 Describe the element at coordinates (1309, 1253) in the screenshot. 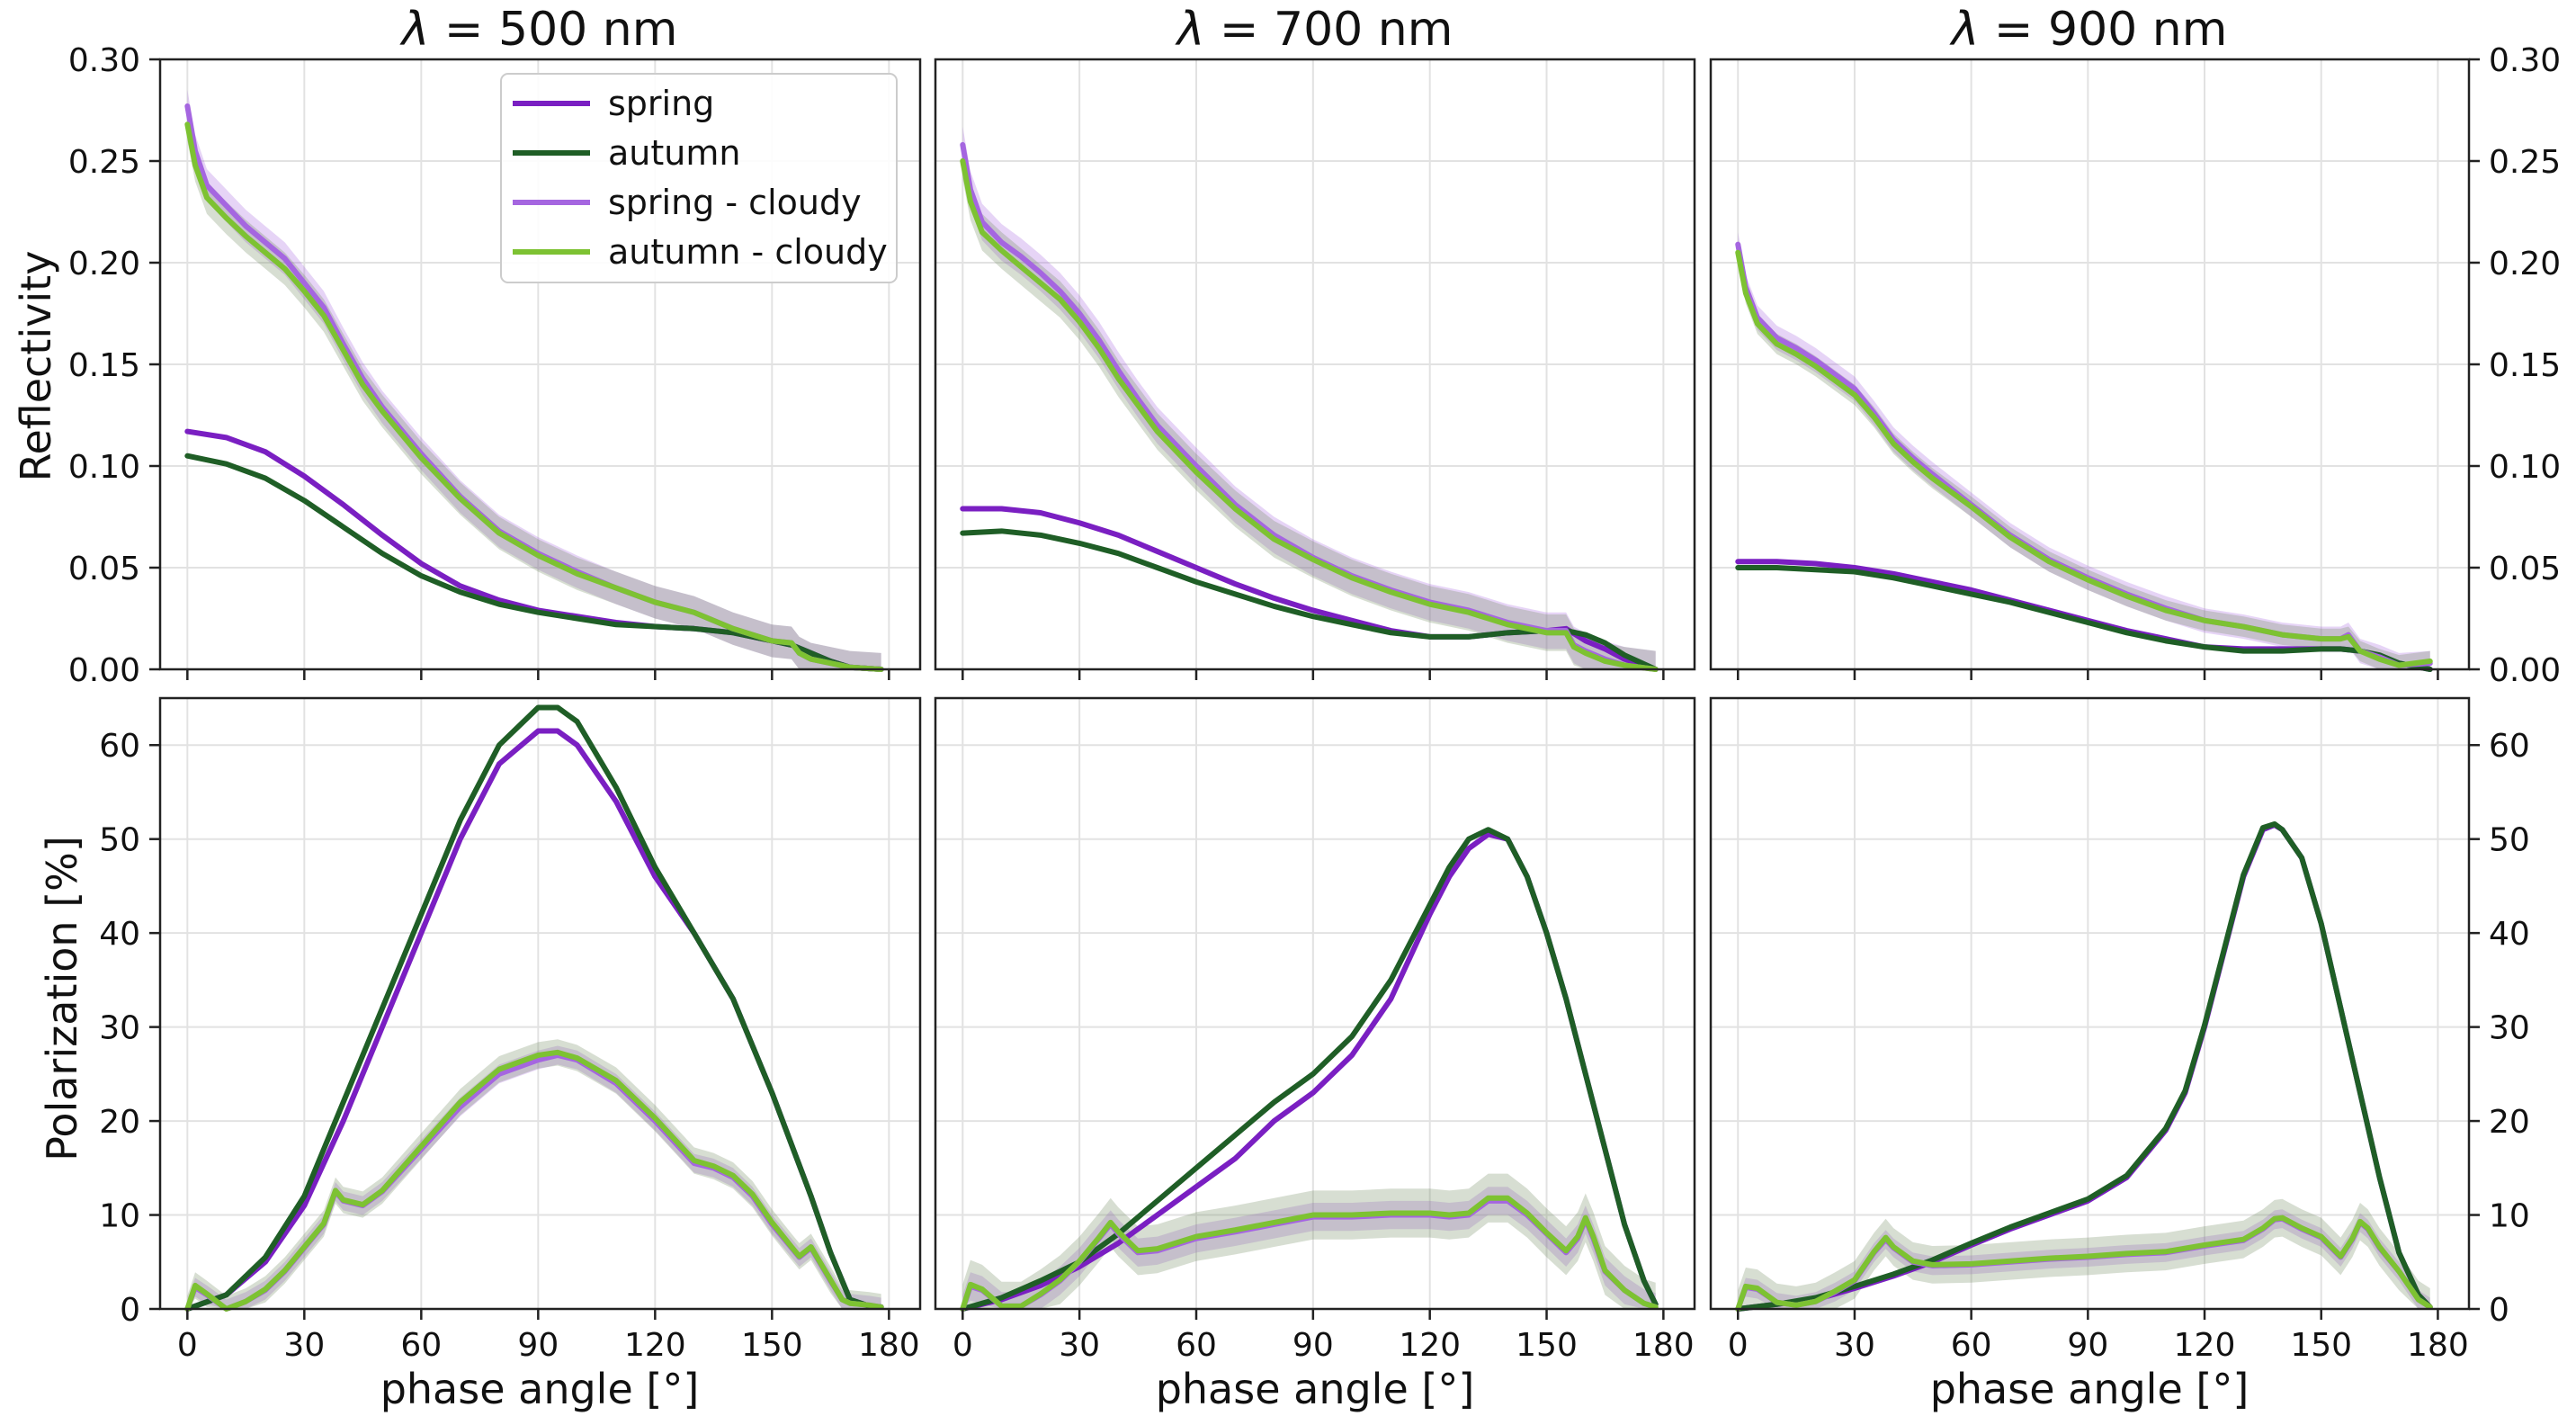

I see `line-autumn-cloudy-polarization-700nm` at that location.